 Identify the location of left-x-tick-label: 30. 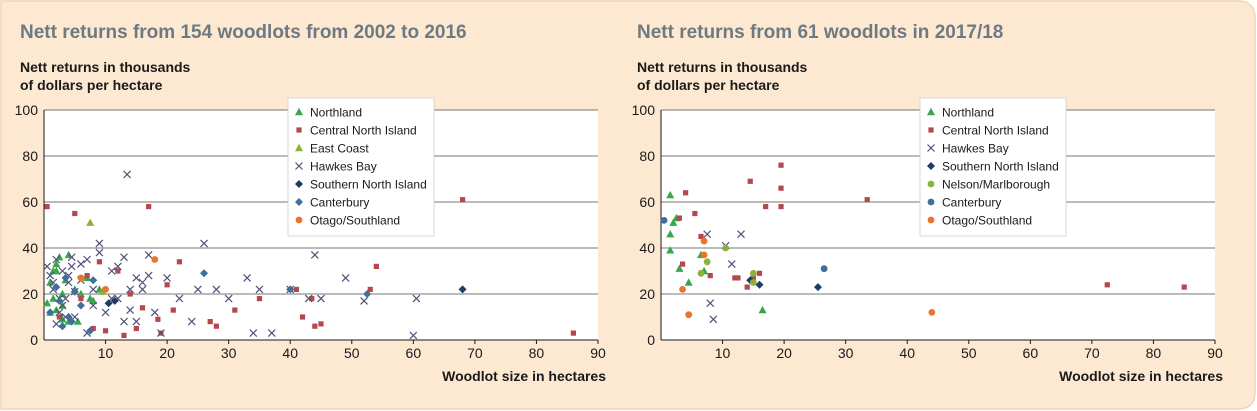
(229, 353).